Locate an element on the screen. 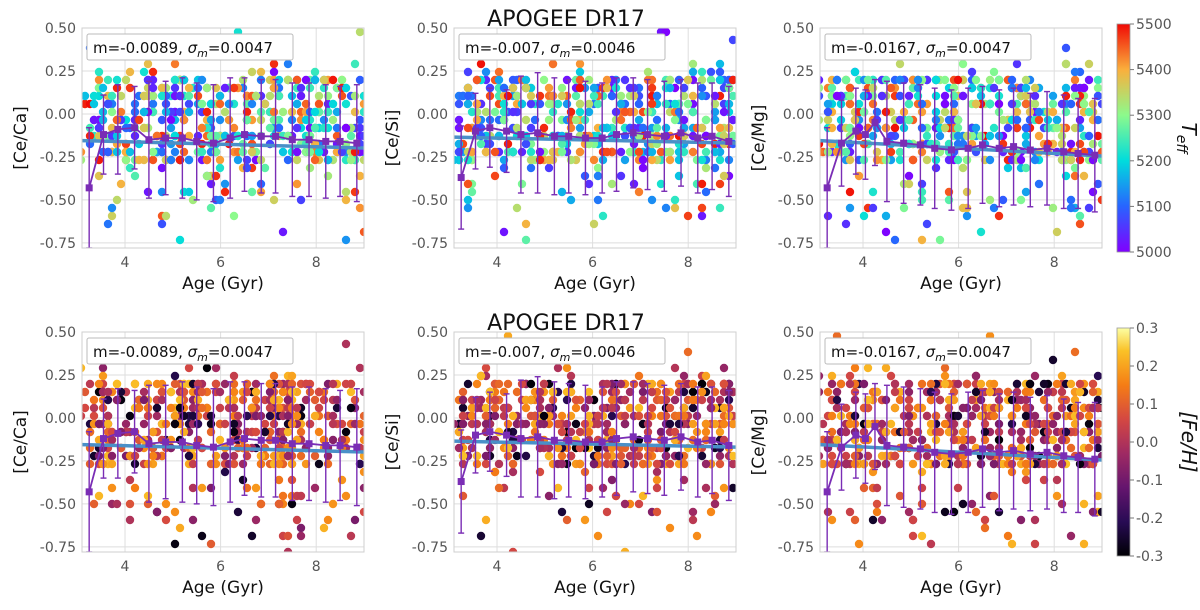  x-axis-label: Age (Gyr) is located at coordinates (595, 284).